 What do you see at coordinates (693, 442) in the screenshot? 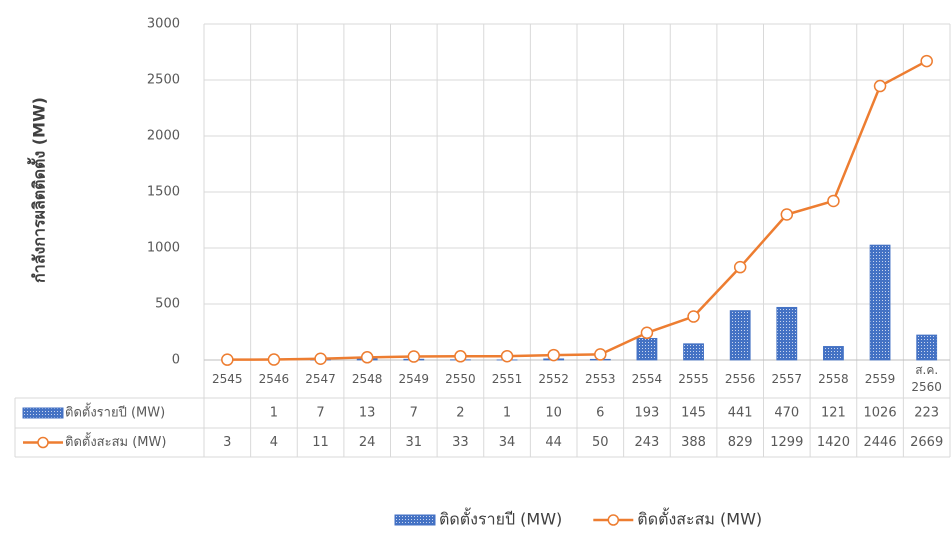
I see `table-cell: 388` at bounding box center [693, 442].